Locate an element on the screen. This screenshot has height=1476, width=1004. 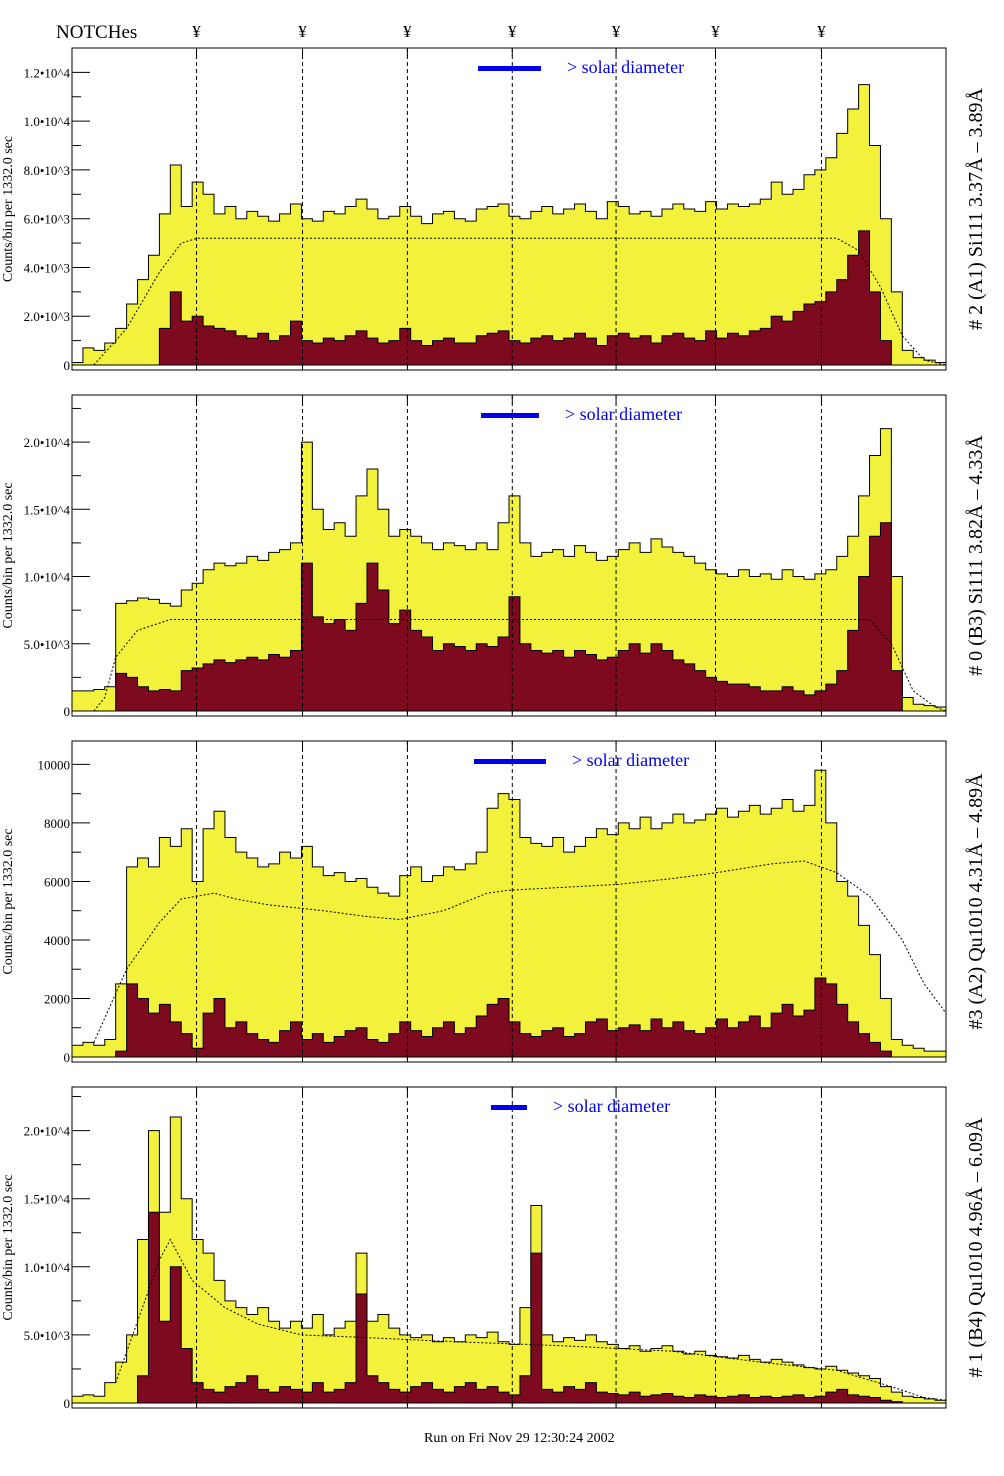
notches-label: NOTCHes is located at coordinates (96, 32).